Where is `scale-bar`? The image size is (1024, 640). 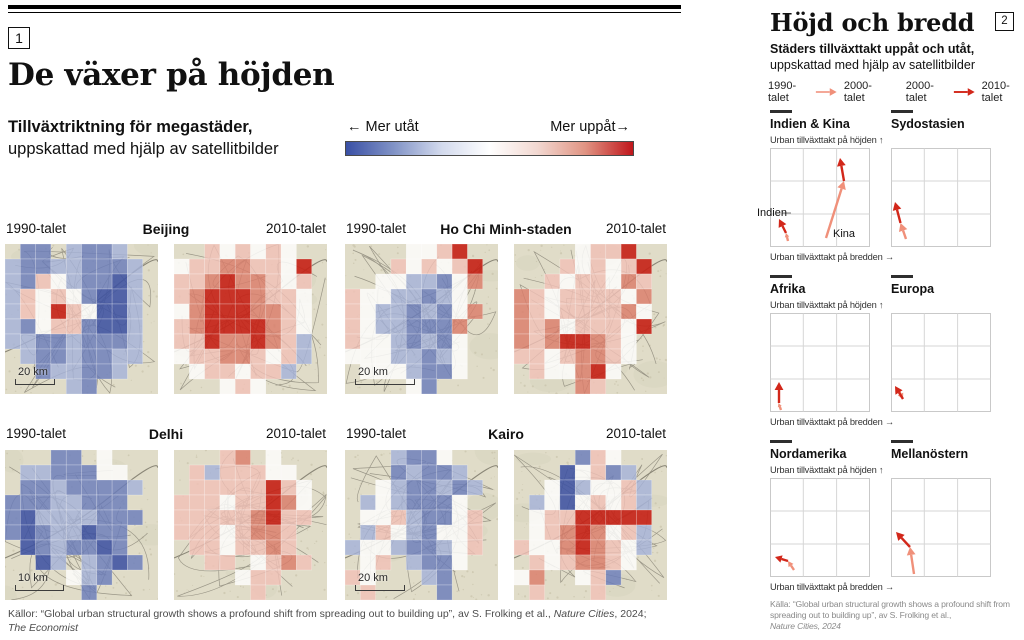 scale-bar is located at coordinates (35, 382).